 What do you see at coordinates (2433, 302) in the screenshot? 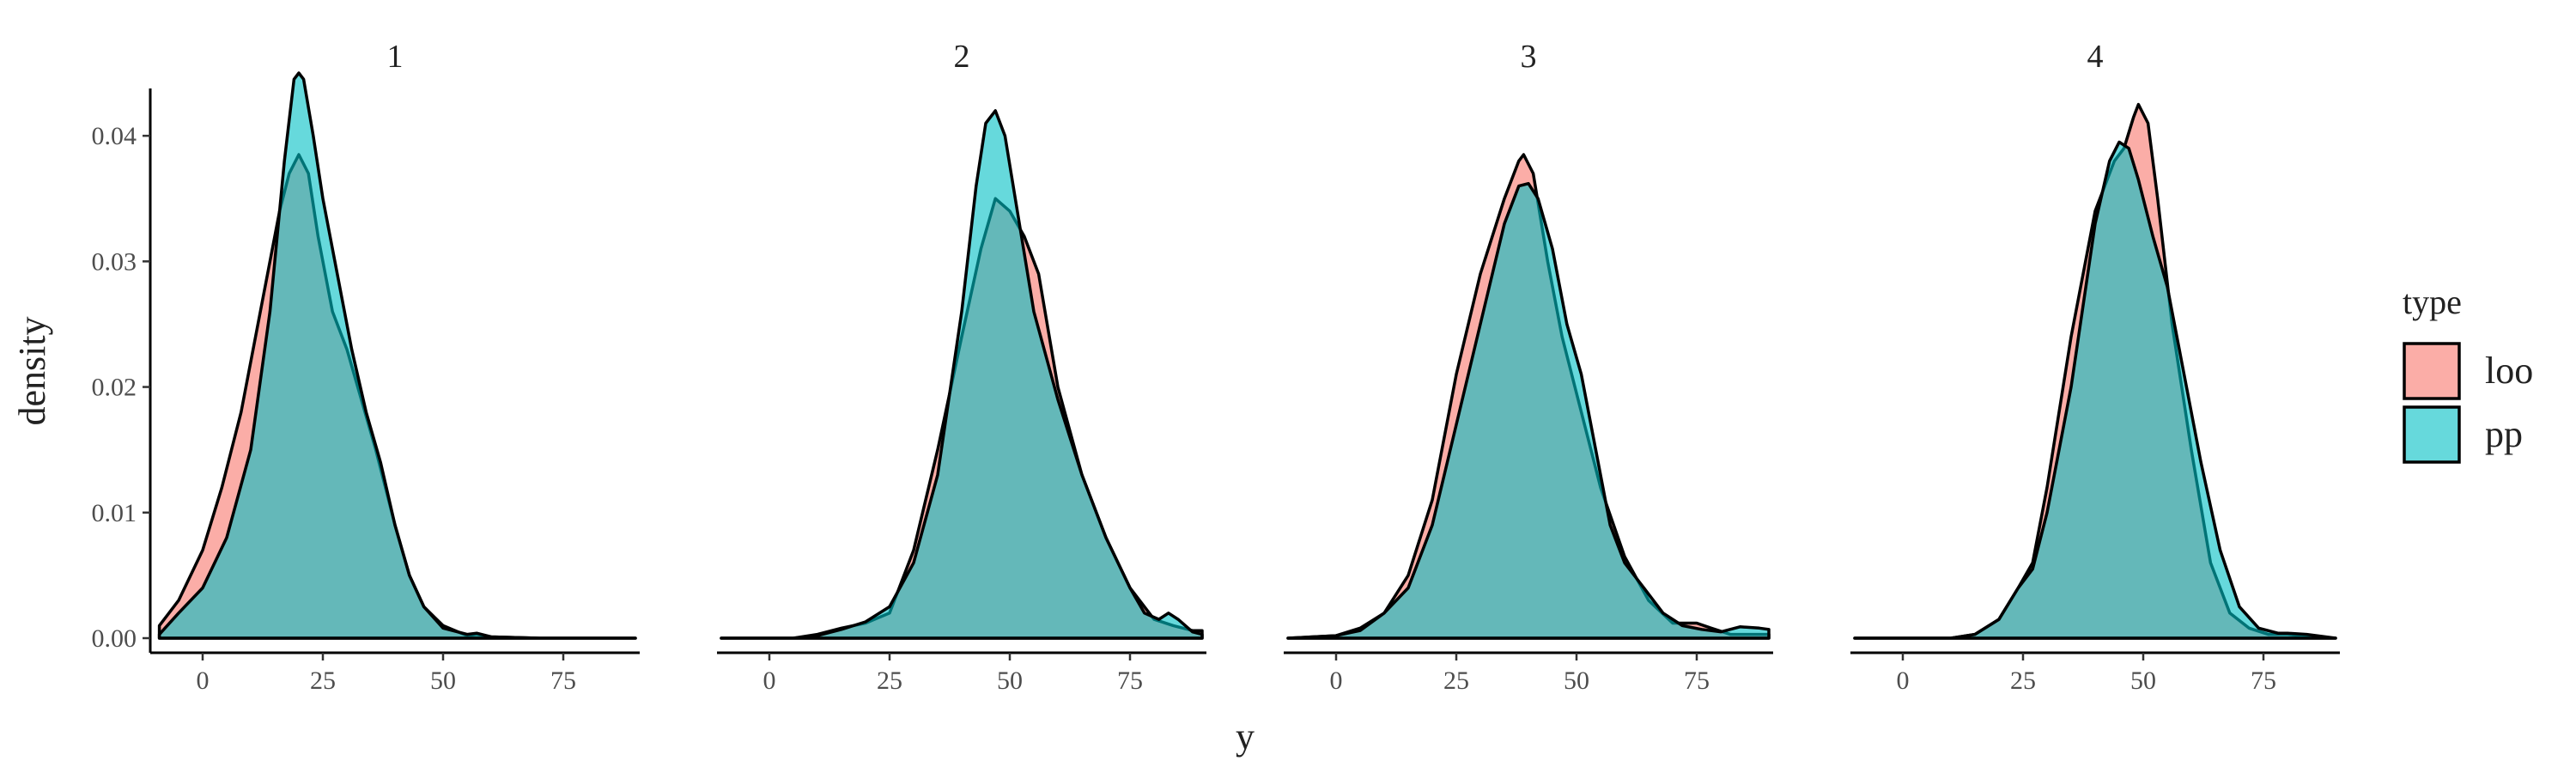
I see `legend-title: type` at bounding box center [2433, 302].